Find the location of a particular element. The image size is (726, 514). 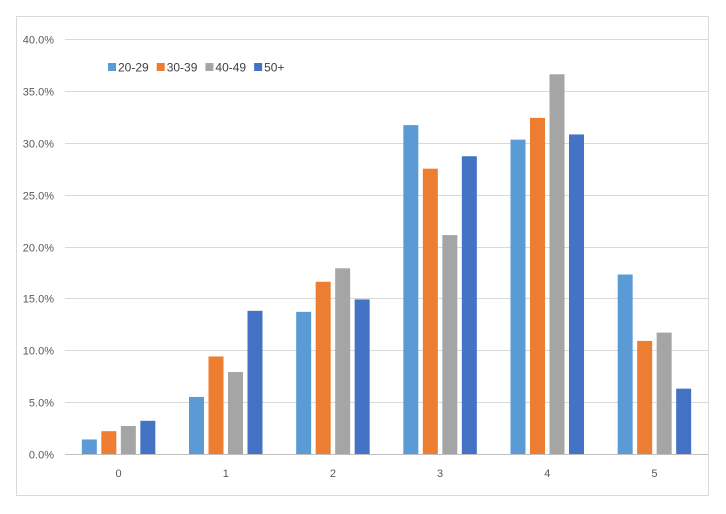

x-tick-label: 1 is located at coordinates (226, 474).